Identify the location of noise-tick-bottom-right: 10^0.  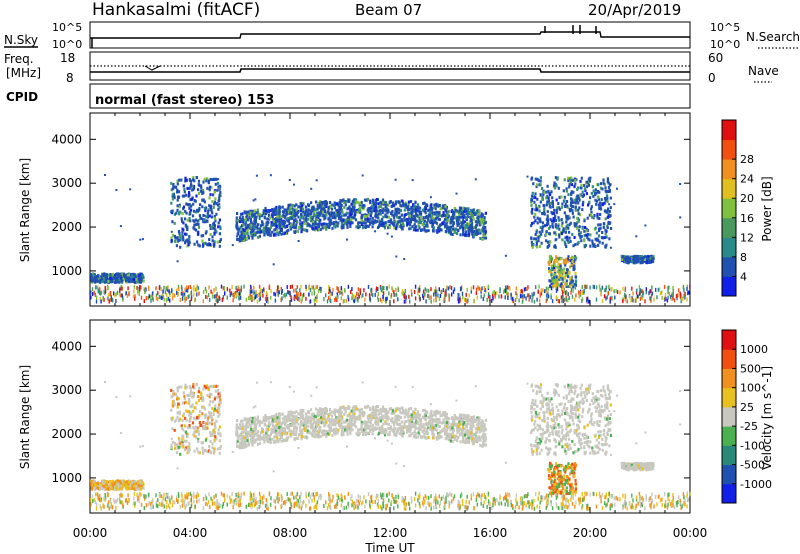
(725, 44).